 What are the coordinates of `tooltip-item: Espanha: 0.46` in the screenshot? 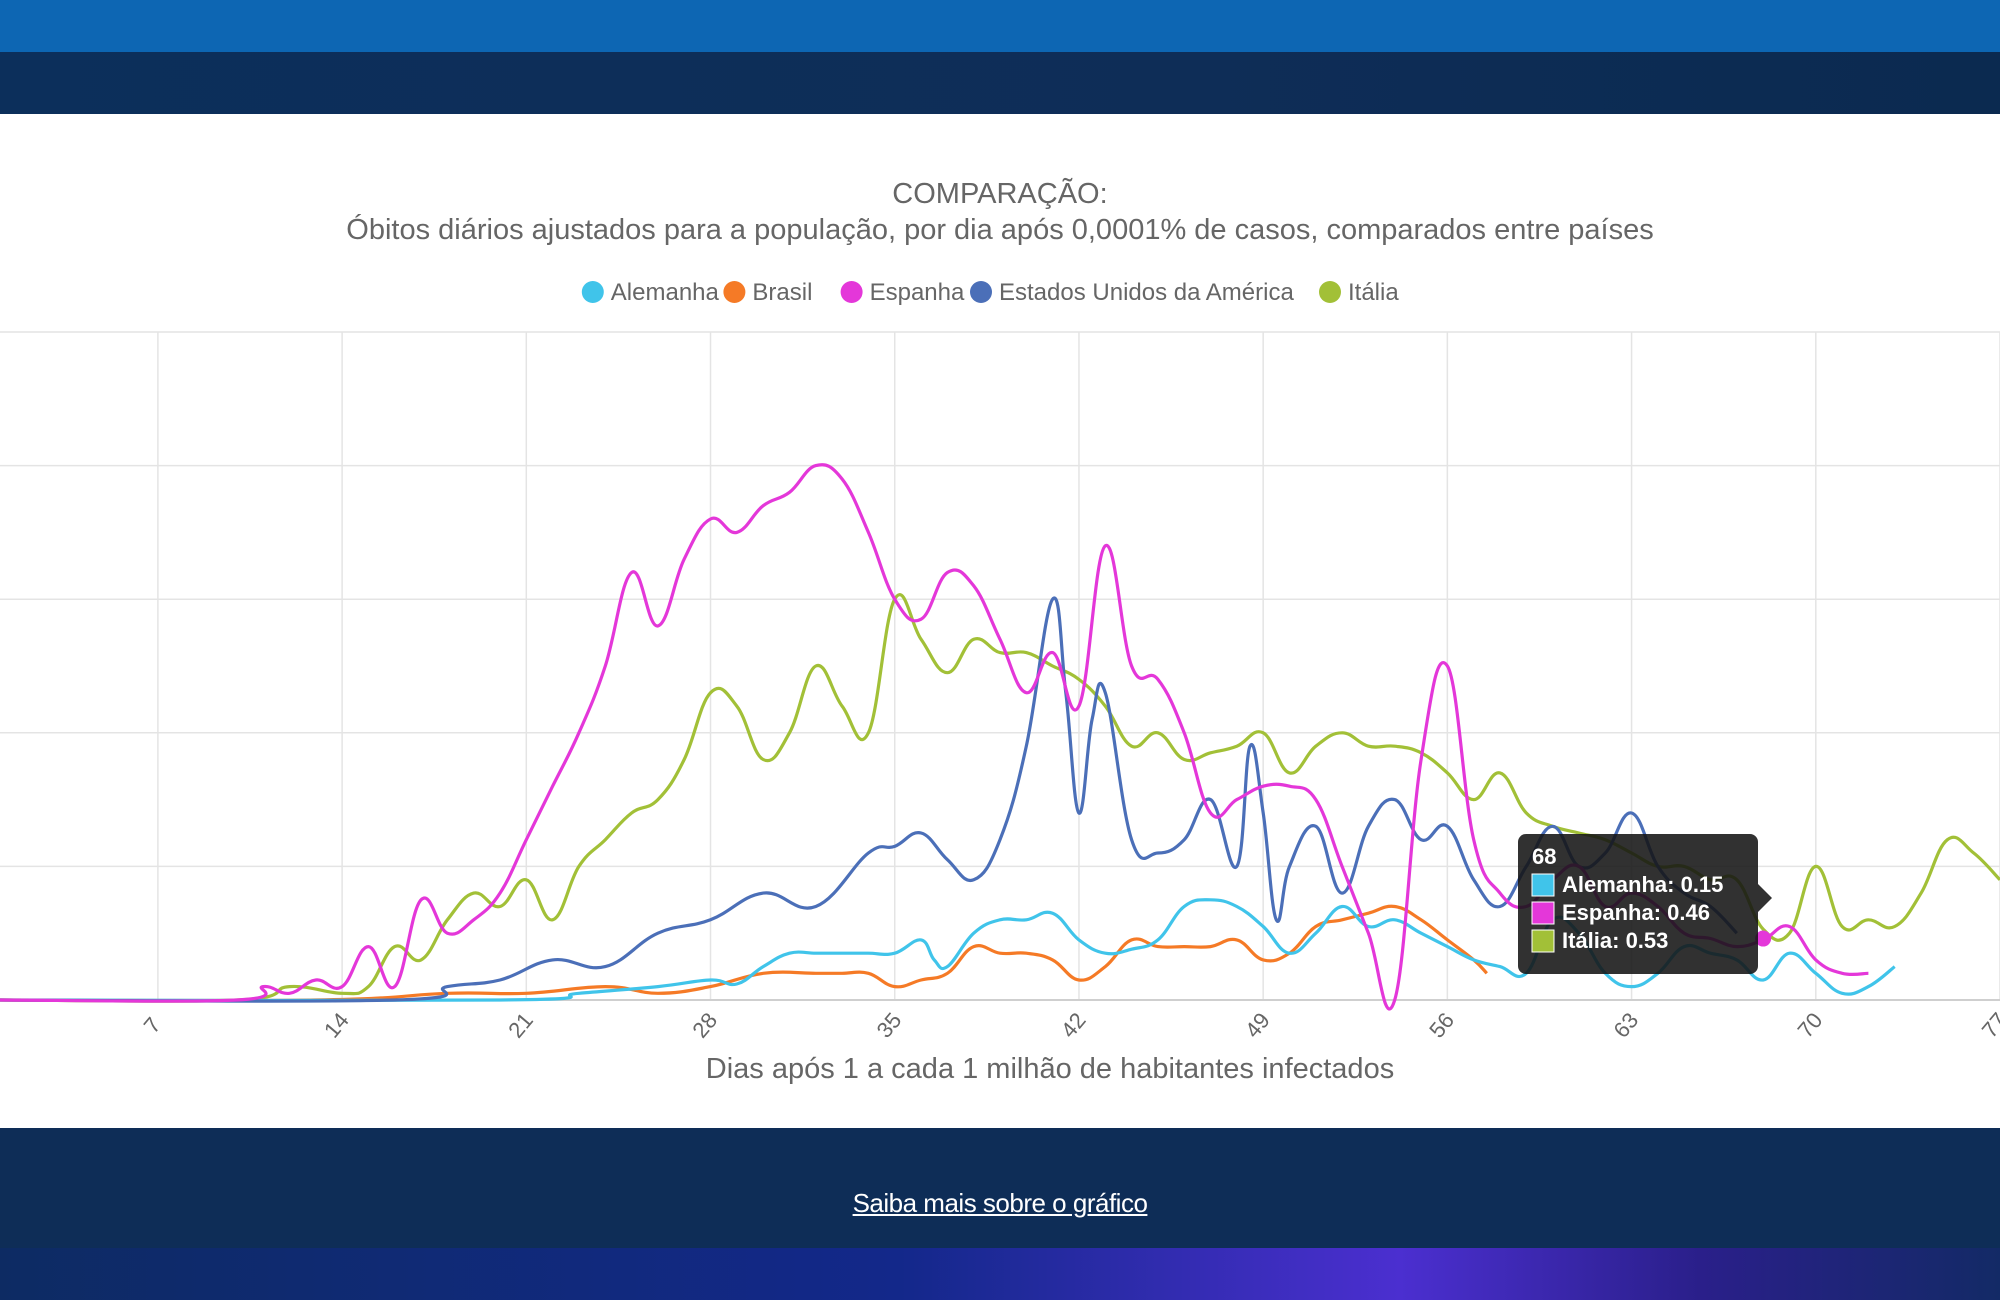 It's located at (1636, 912).